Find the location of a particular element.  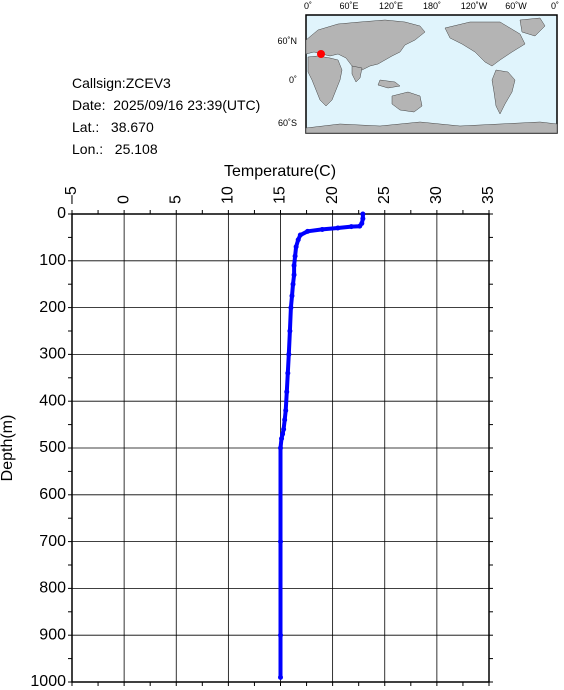

land-eurasia is located at coordinates (365, 45).